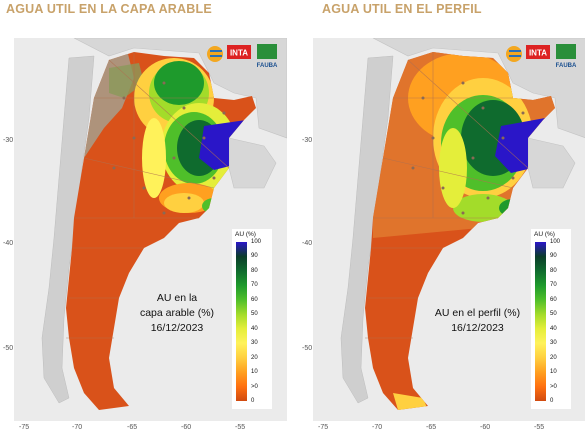 This screenshot has width=585, height=441. I want to click on map-label-left: AU en la capa arable (%) 16/12/2023, so click(177, 313).